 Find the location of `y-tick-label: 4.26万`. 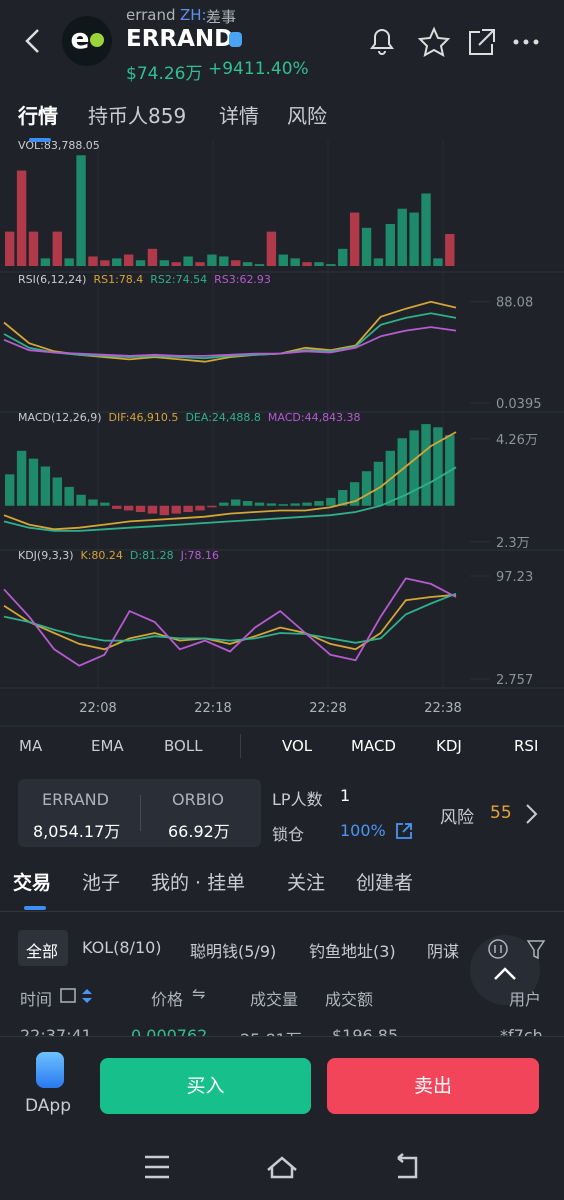

y-tick-label: 4.26万 is located at coordinates (517, 440).